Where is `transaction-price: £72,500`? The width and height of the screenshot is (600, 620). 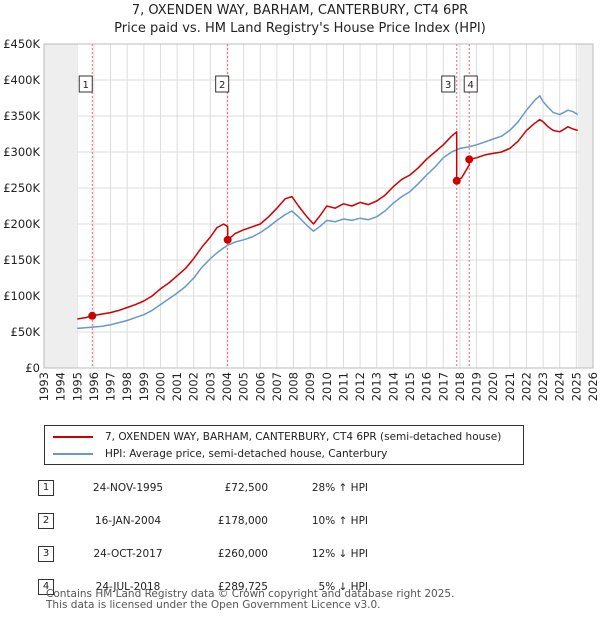
transaction-price: £72,500 is located at coordinates (246, 487).